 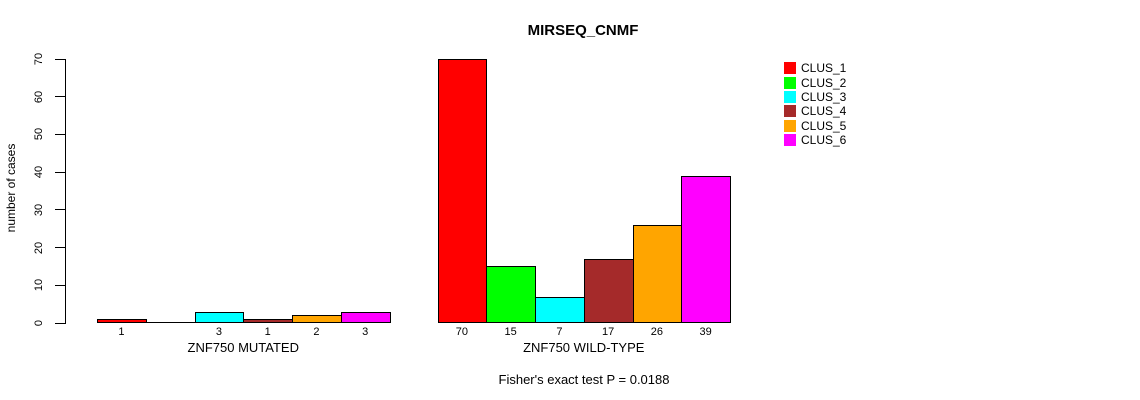 What do you see at coordinates (824, 111) in the screenshot?
I see `legend-label: CLUS_4` at bounding box center [824, 111].